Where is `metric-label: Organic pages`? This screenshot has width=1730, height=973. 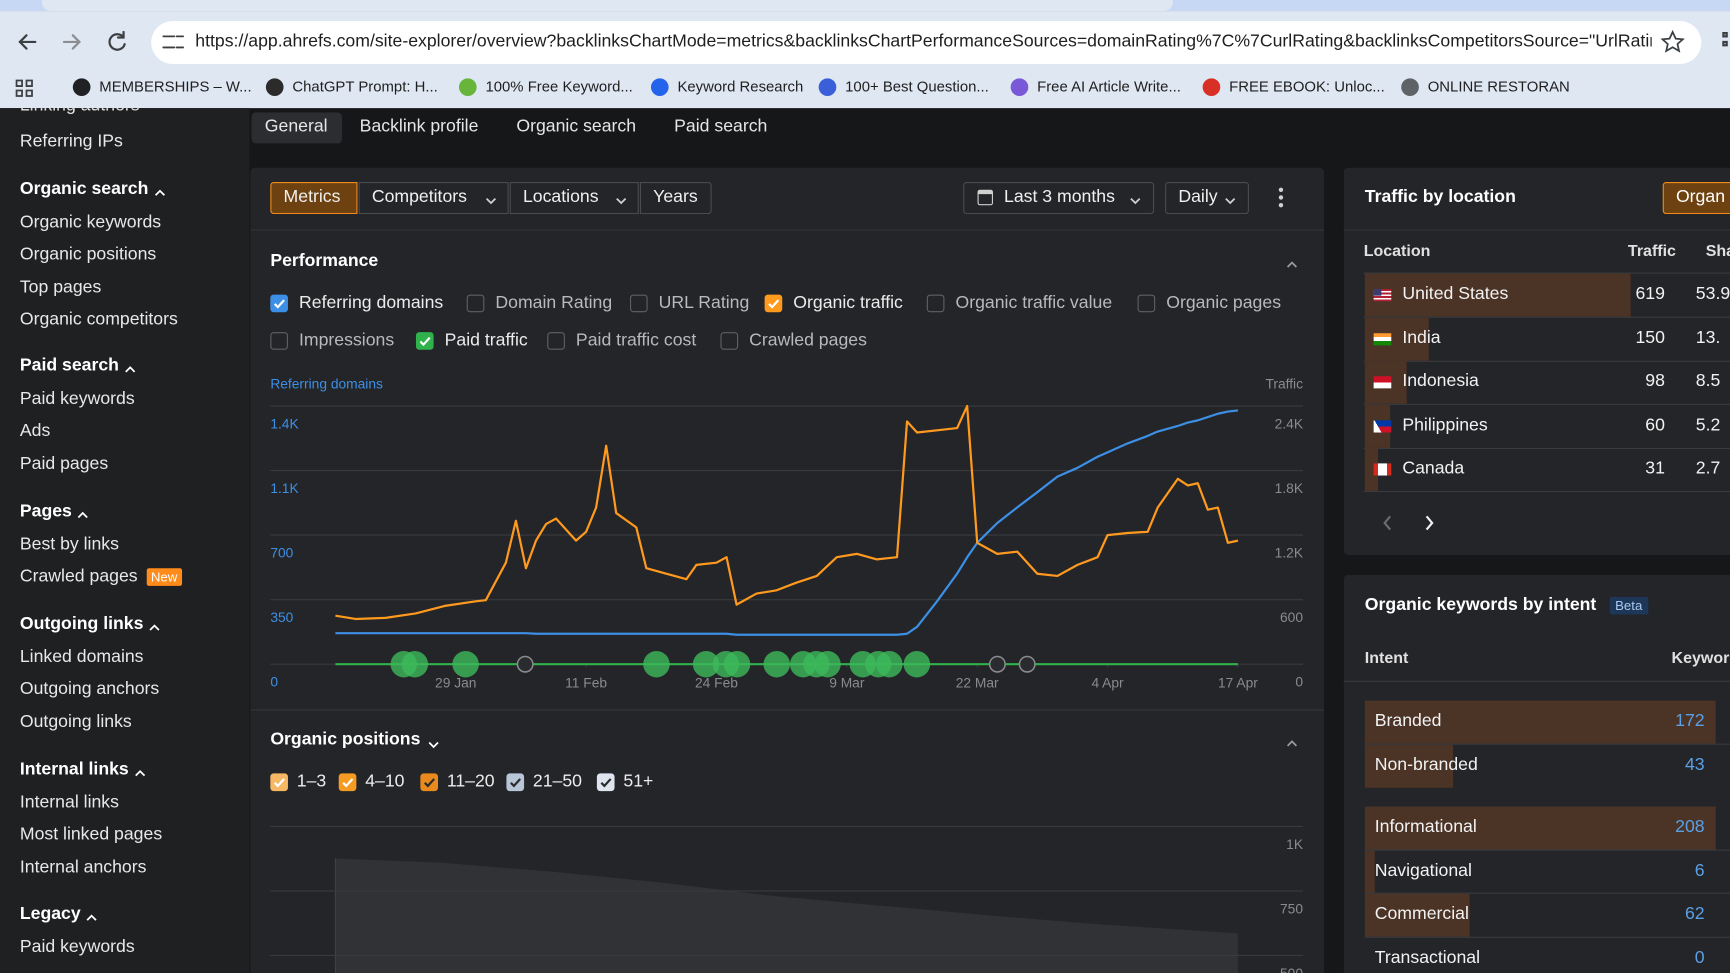
metric-label: Organic pages is located at coordinates (1224, 303).